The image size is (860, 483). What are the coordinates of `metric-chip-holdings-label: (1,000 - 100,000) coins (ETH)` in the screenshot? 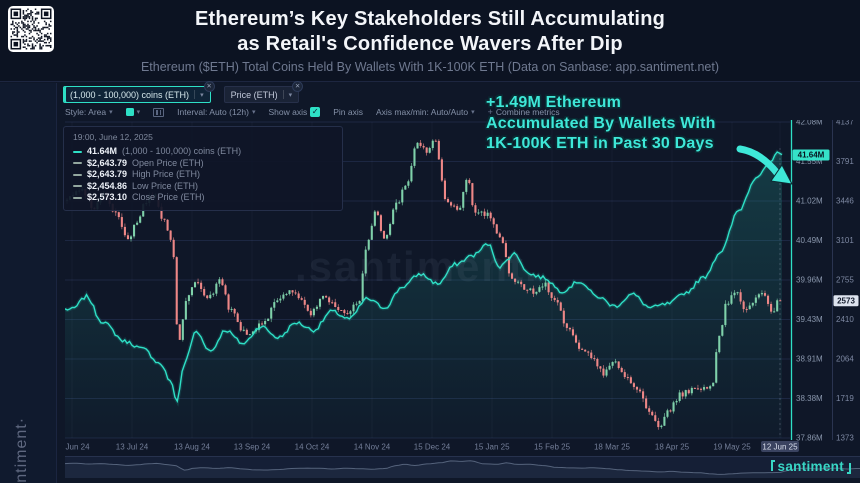 It's located at (130, 94).